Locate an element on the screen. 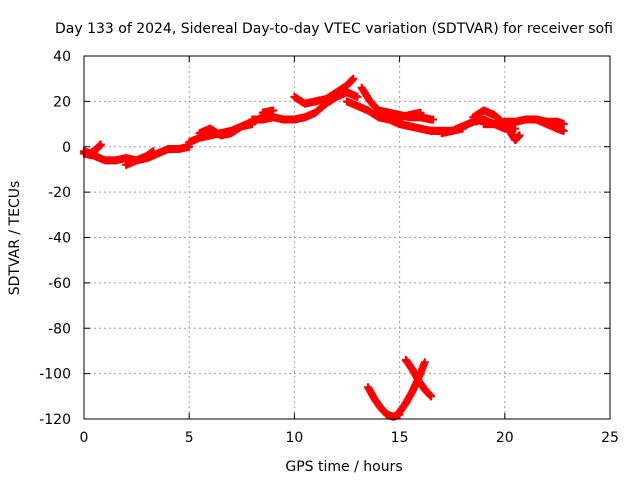 The width and height of the screenshot is (640, 480). y-tick-label: -120 is located at coordinates (55, 420).